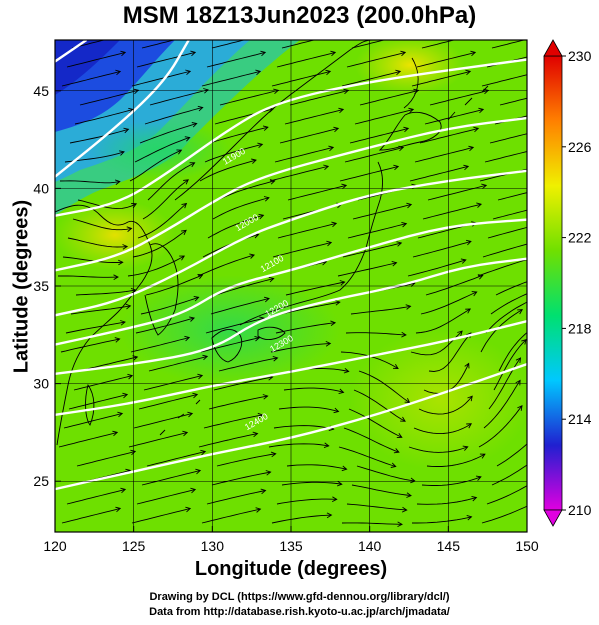 Image resolution: width=599 pixels, height=625 pixels. Describe the element at coordinates (580, 238) in the screenshot. I see `colorbar-tick-label: 222` at that location.